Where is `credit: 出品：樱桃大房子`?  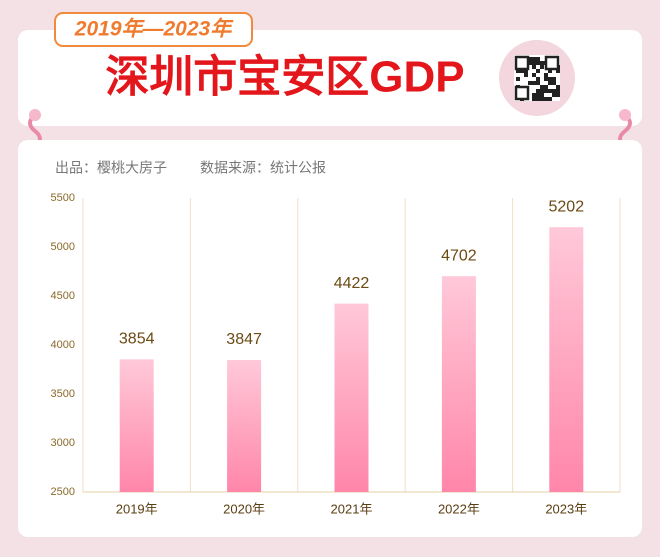 credit: 出品：樱桃大房子 is located at coordinates (111, 168).